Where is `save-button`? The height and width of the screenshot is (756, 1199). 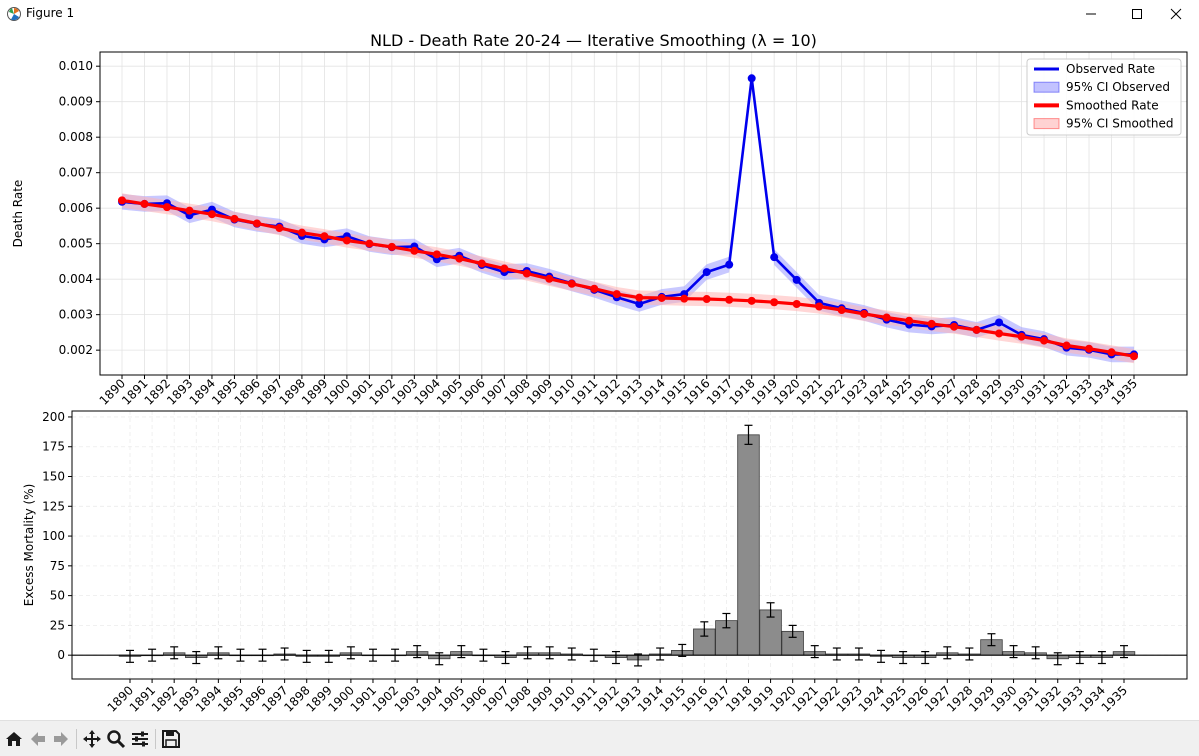 save-button is located at coordinates (171, 739).